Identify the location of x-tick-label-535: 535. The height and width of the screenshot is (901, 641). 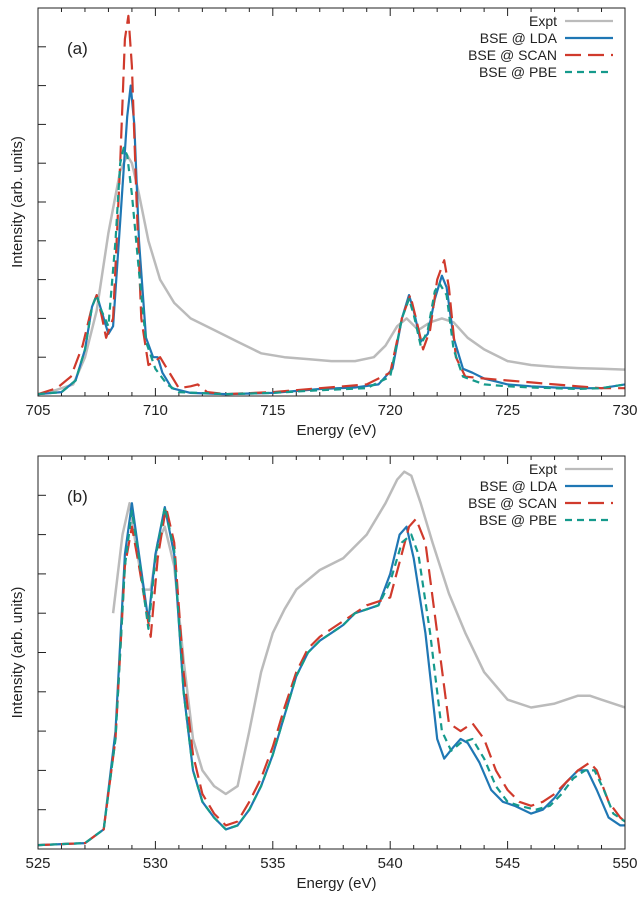
(272, 863).